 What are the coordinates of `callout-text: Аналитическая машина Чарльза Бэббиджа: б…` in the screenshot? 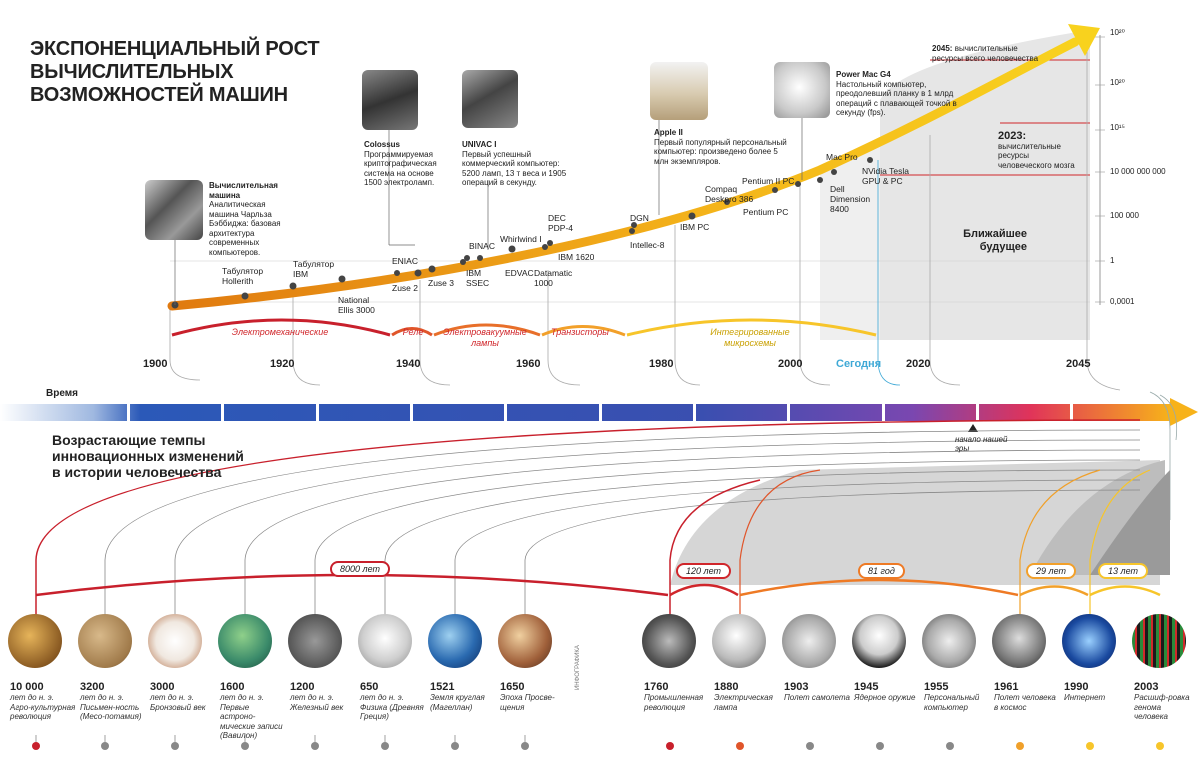 It's located at (245, 228).